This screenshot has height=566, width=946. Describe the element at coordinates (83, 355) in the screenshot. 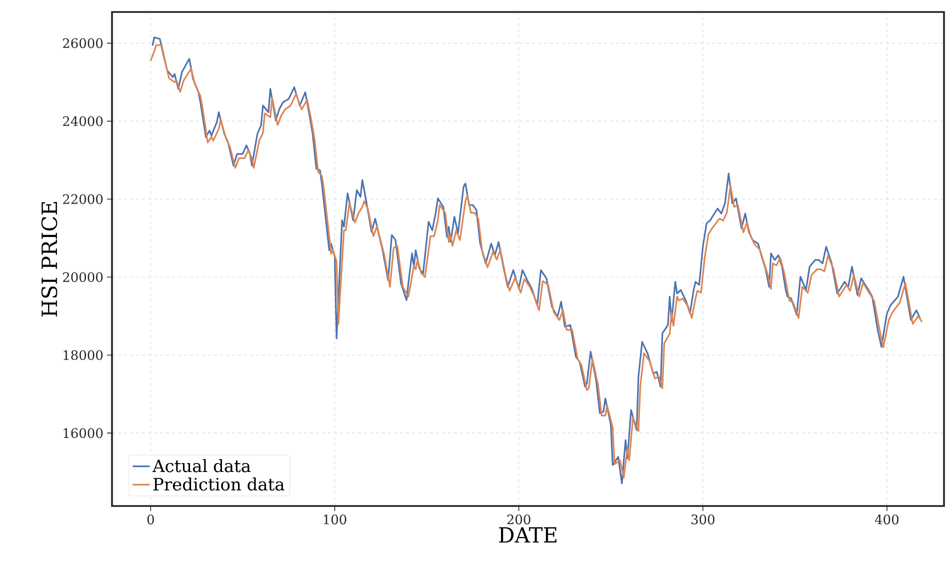

I see `y-tick-label: 18000` at that location.